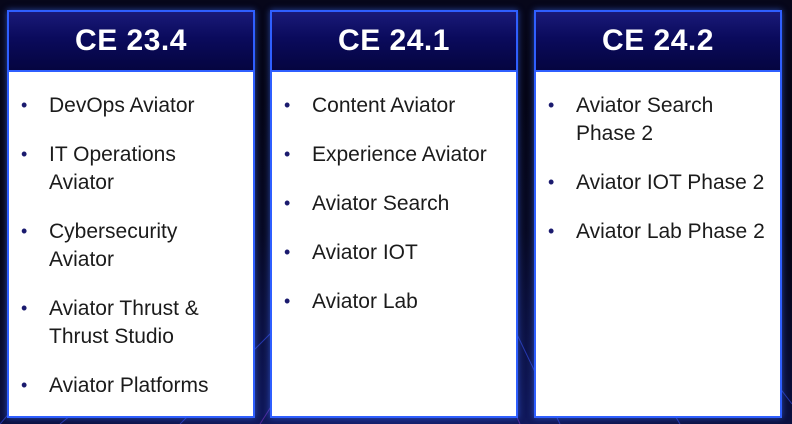 Image resolution: width=792 pixels, height=424 pixels. Describe the element at coordinates (645, 119) in the screenshot. I see `item-label: Aviator Search Phase 2` at that location.